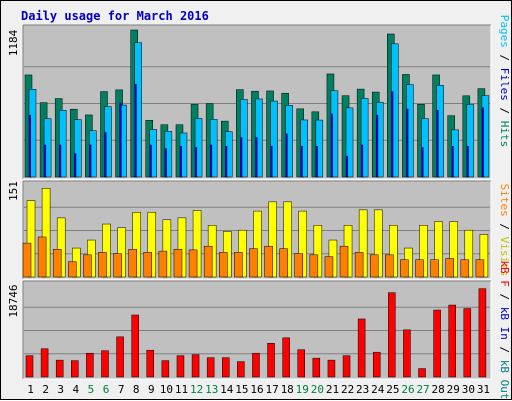 Image resolution: width=512 pixels, height=401 pixels. What do you see at coordinates (453, 389) in the screenshot?
I see `day-label: 29` at bounding box center [453, 389].